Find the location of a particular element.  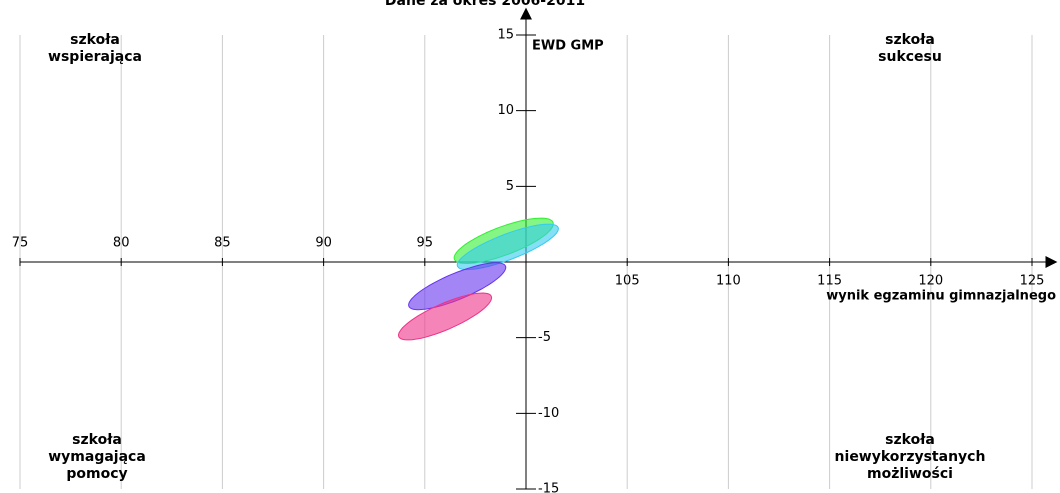

x-tick-label: 120 is located at coordinates (930, 281).